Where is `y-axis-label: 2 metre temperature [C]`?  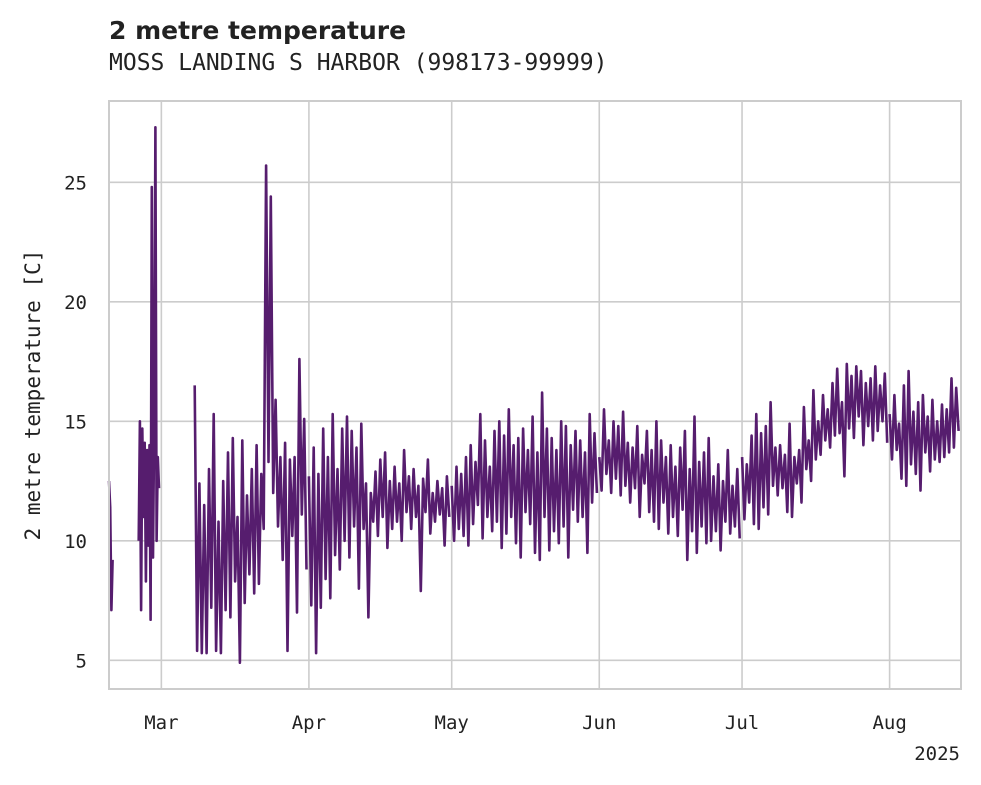
y-axis-label: 2 metre temperature [C] is located at coordinates (33, 395).